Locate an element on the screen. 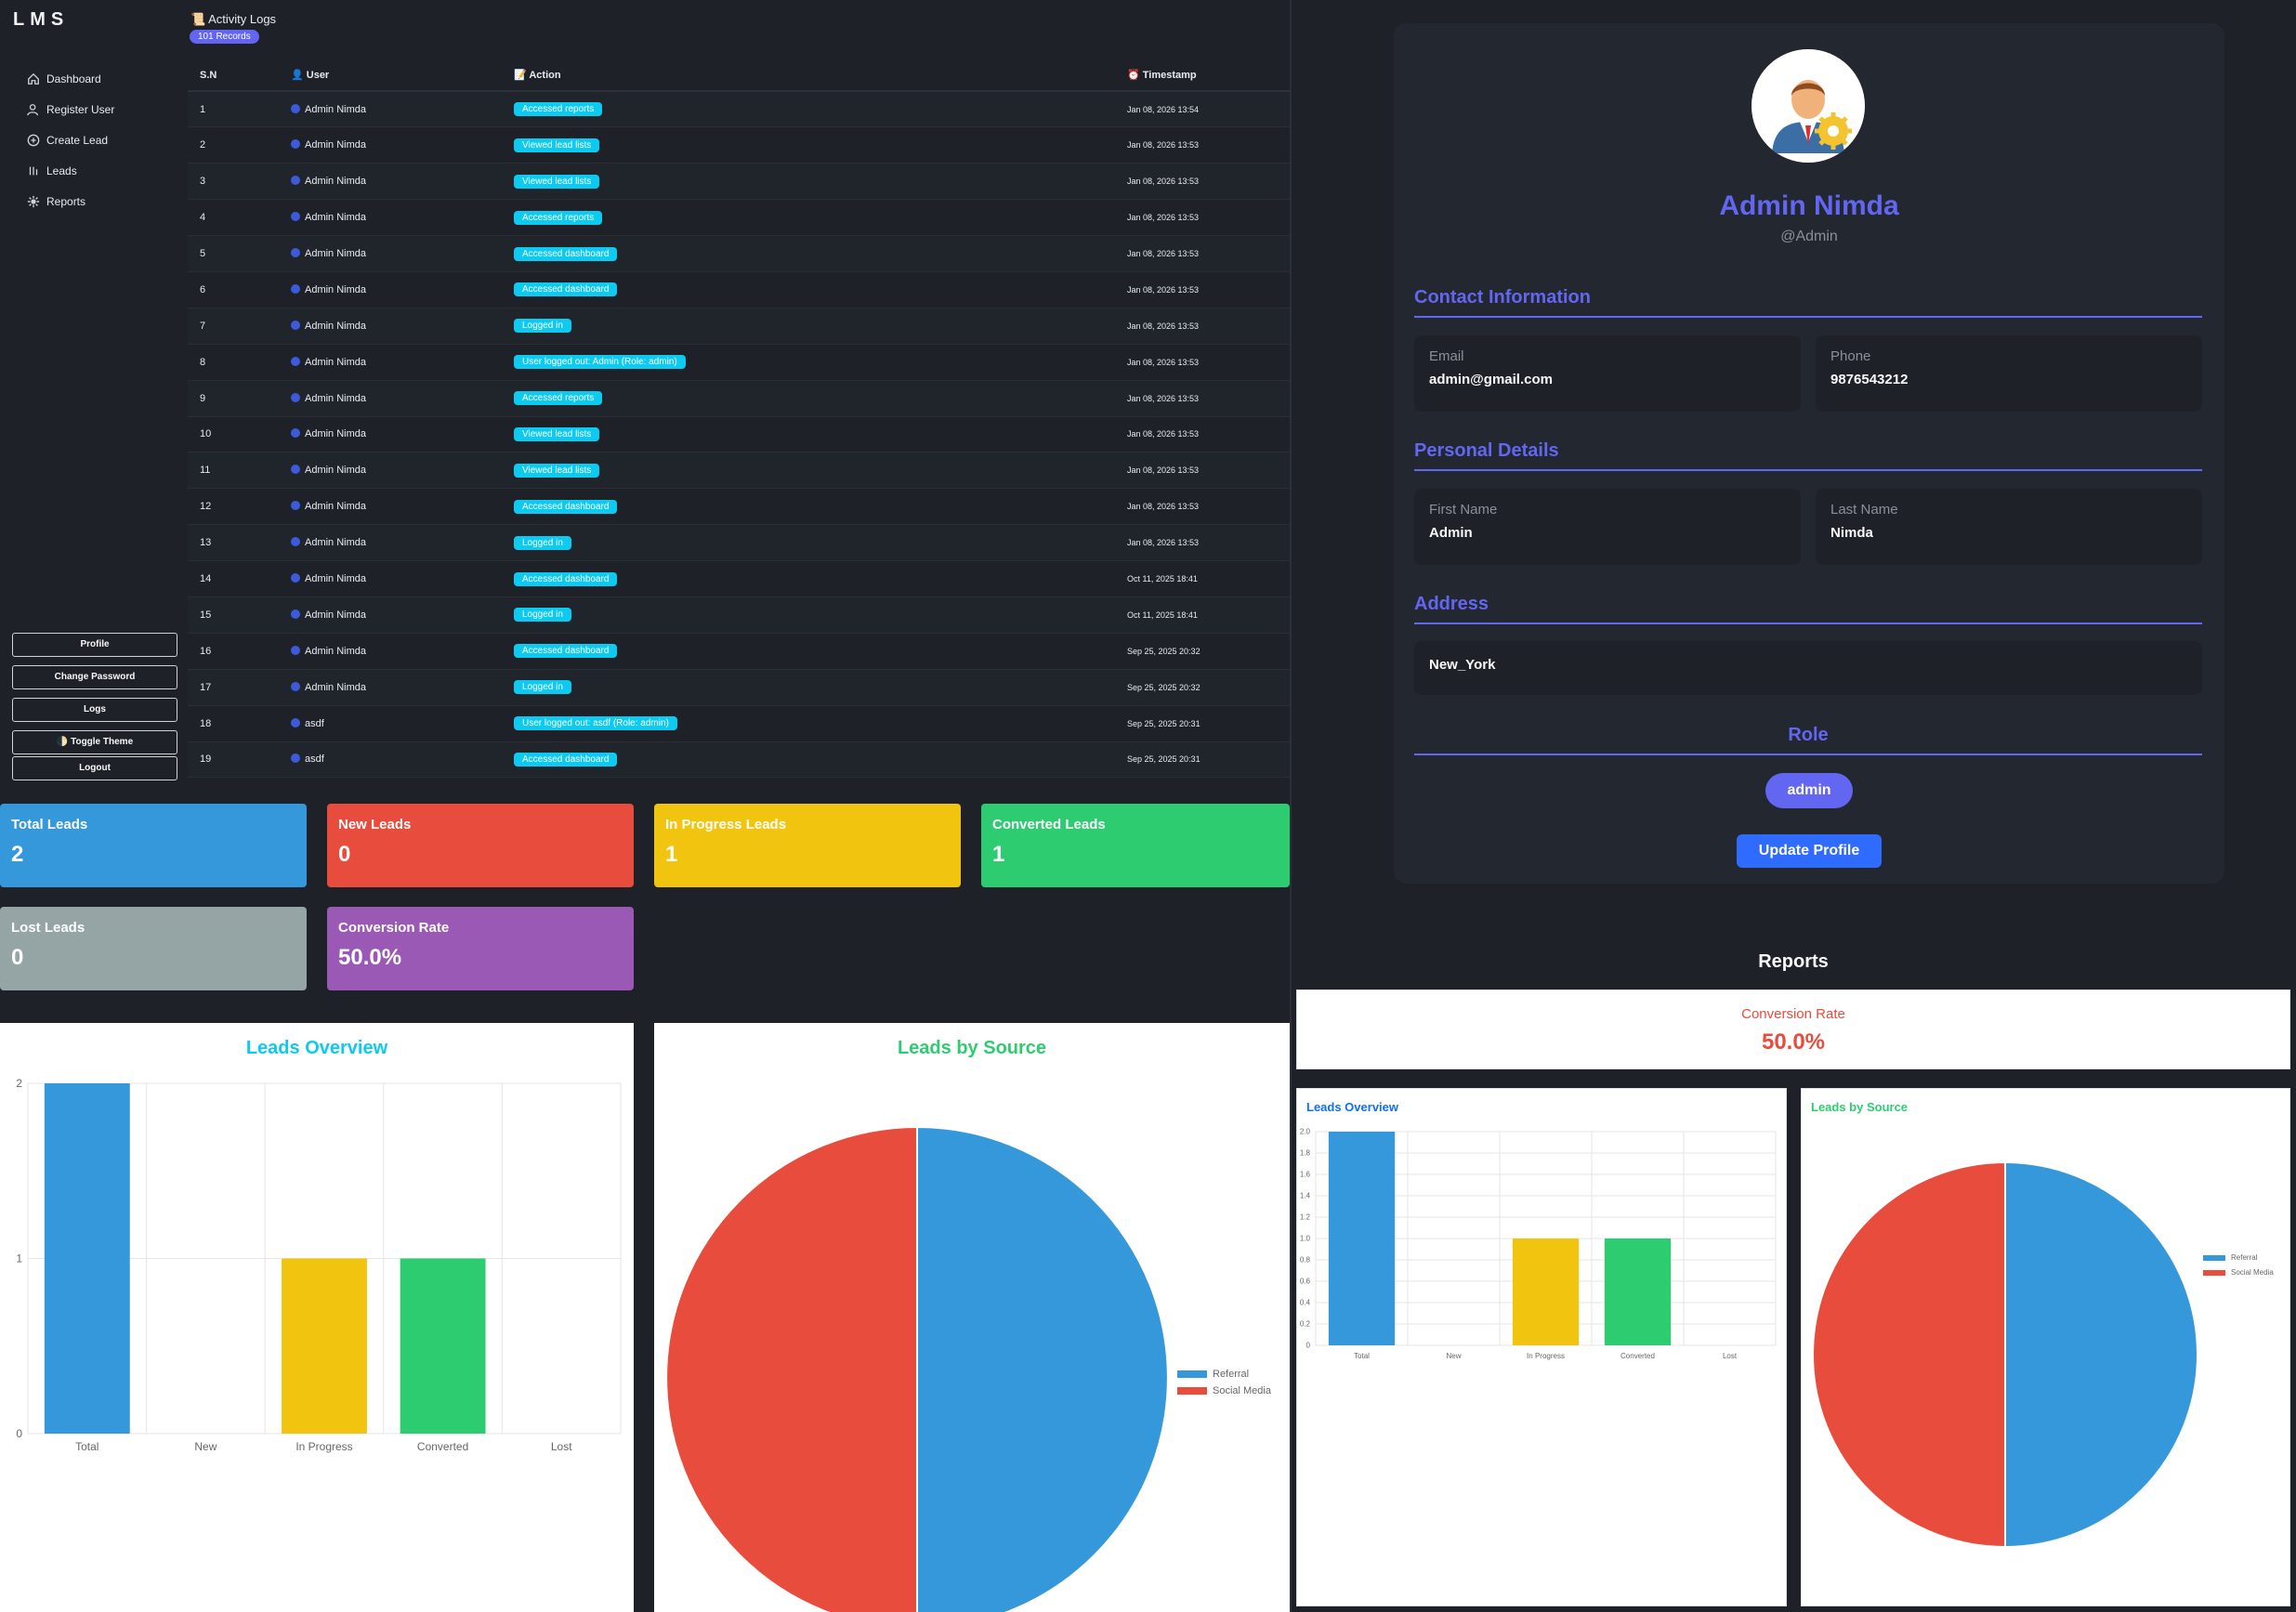 The image size is (2296, 1612). leads-by-source-chart: Referral Social Media is located at coordinates (968, 1368).